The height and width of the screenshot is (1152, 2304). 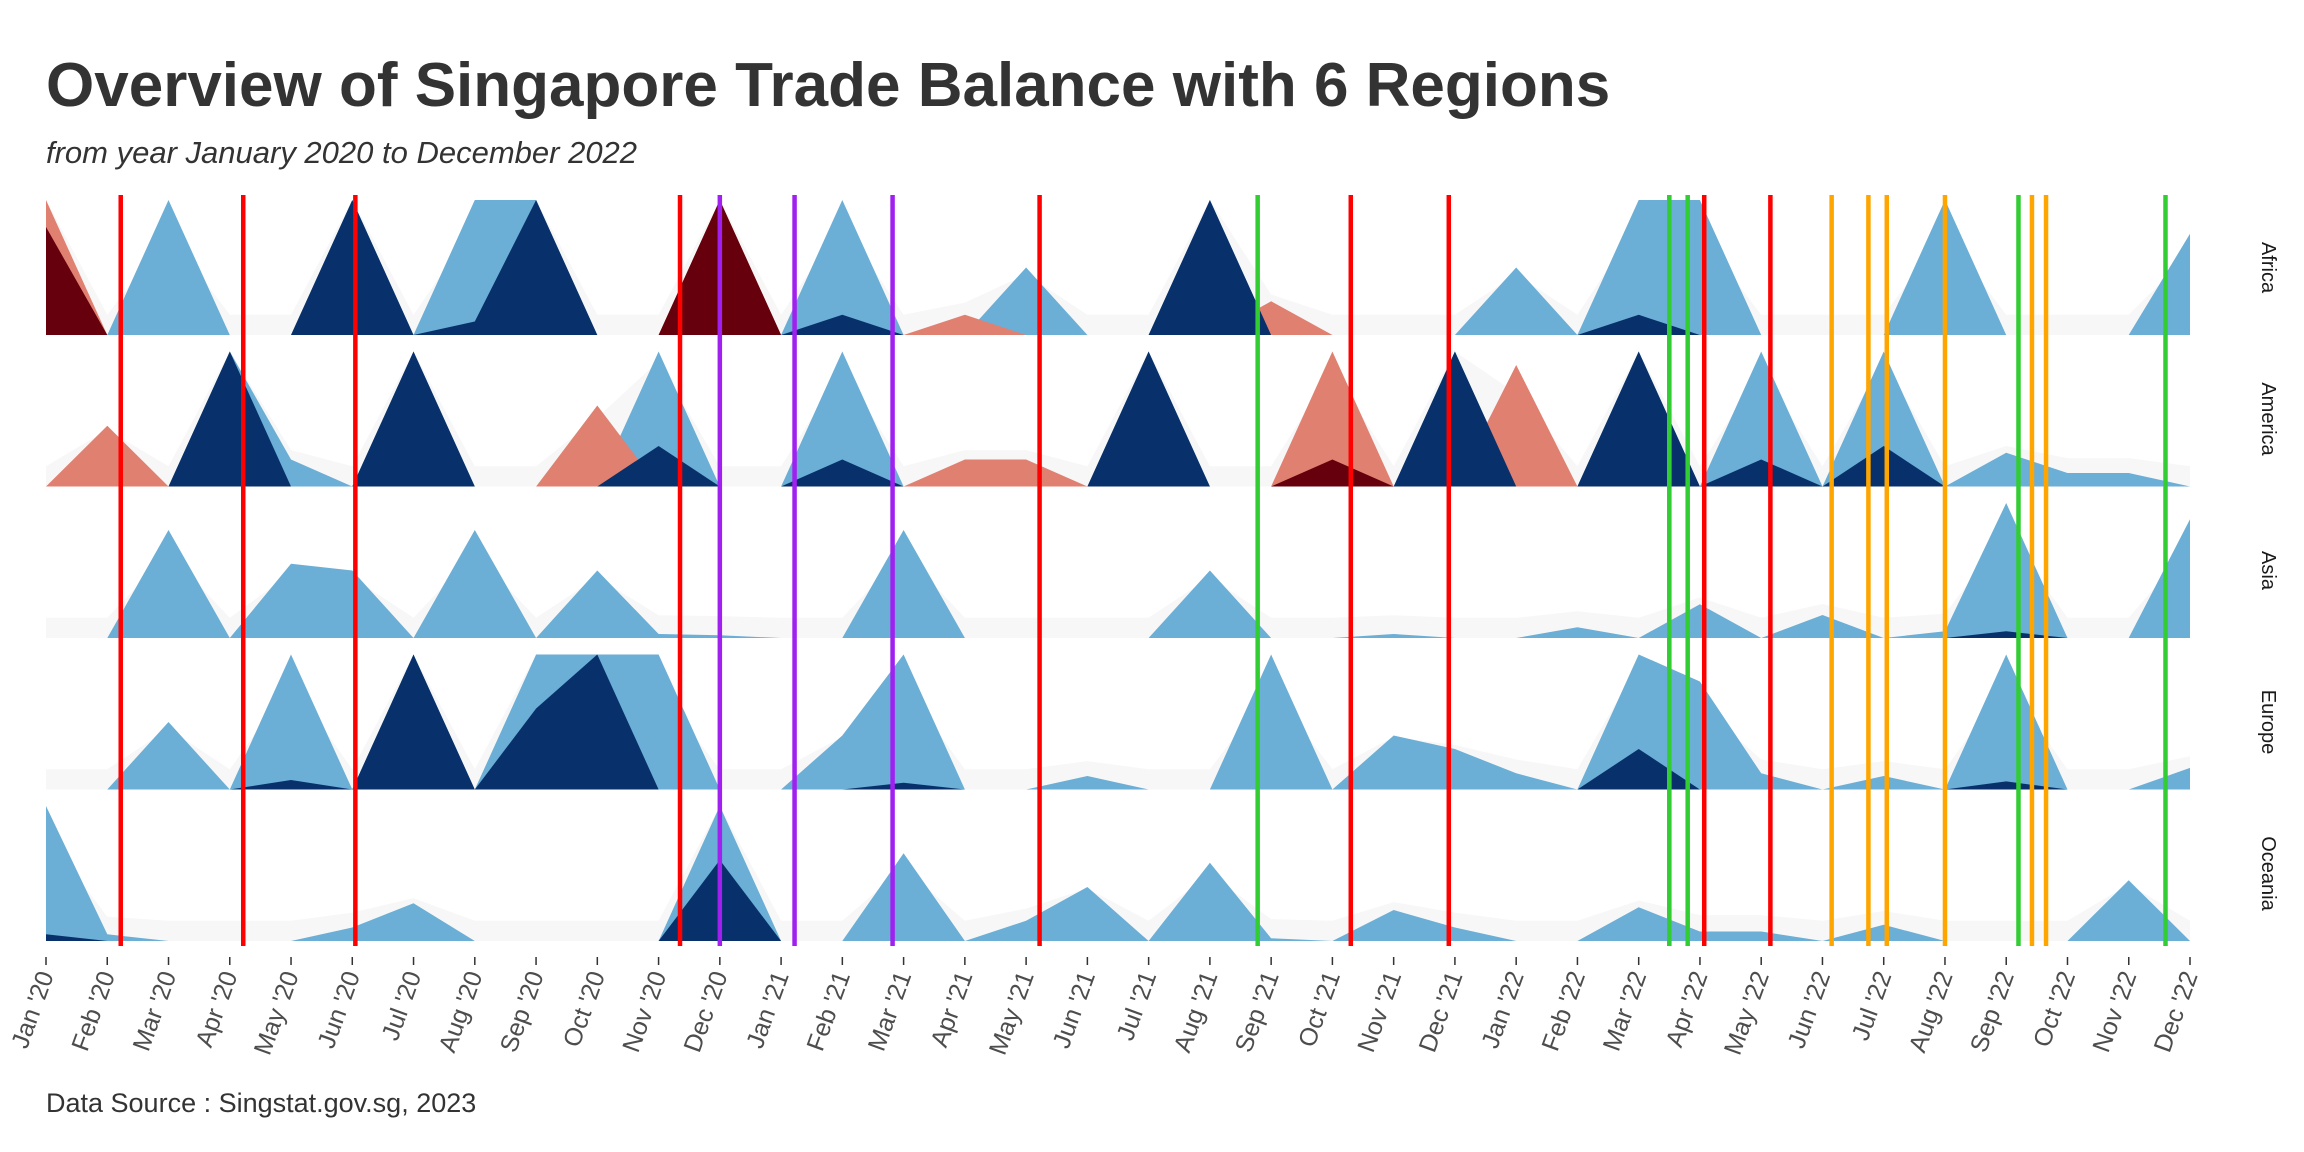 I want to click on x-tick-label: Aug '21, so click(x=1195, y=1011).